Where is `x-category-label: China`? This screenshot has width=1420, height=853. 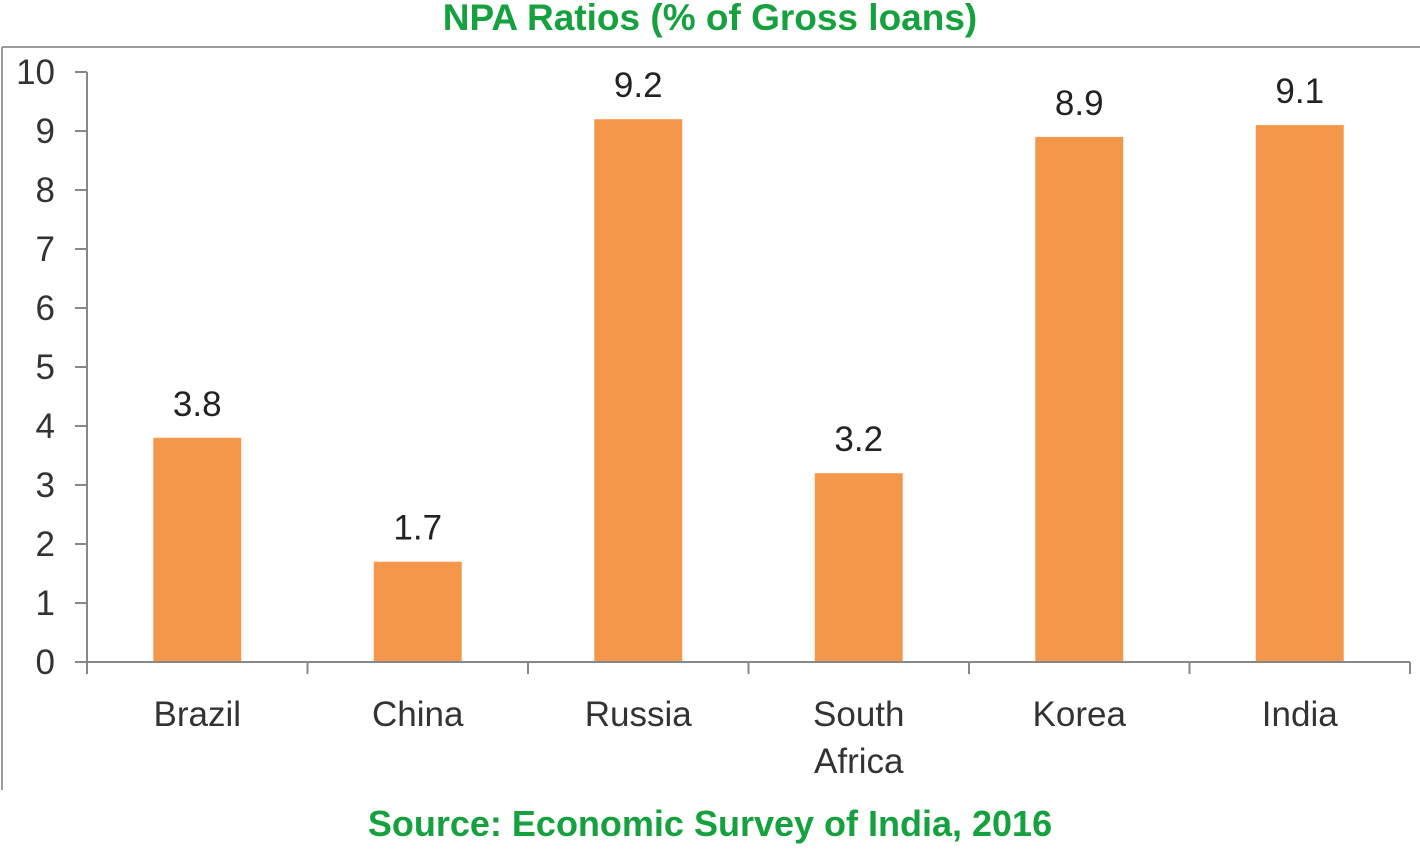
x-category-label: China is located at coordinates (418, 714).